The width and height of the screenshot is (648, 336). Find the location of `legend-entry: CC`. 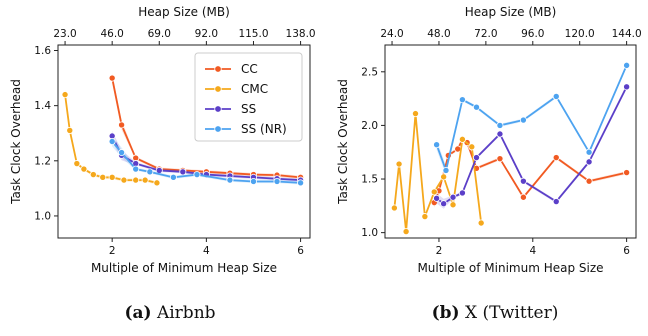

legend-entry: CC is located at coordinates (231, 69).